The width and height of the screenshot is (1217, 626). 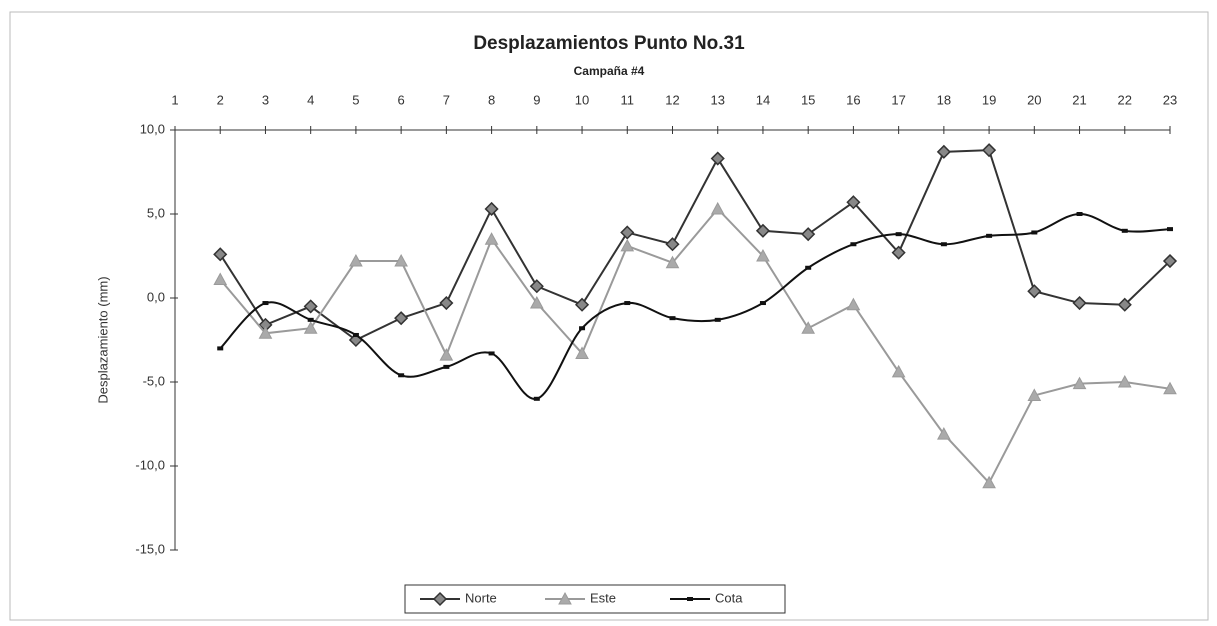 I want to click on x-tick-label: 6, so click(x=401, y=99).